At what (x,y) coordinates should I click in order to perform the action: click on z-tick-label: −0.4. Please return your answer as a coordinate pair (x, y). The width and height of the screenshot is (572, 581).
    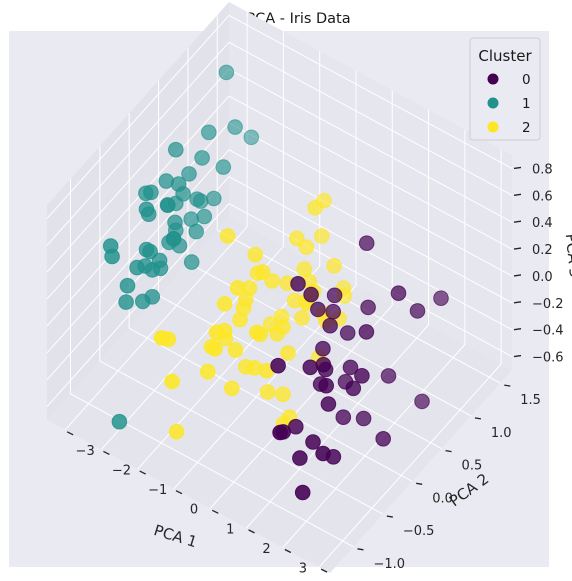
    Looking at the image, I should click on (548, 331).